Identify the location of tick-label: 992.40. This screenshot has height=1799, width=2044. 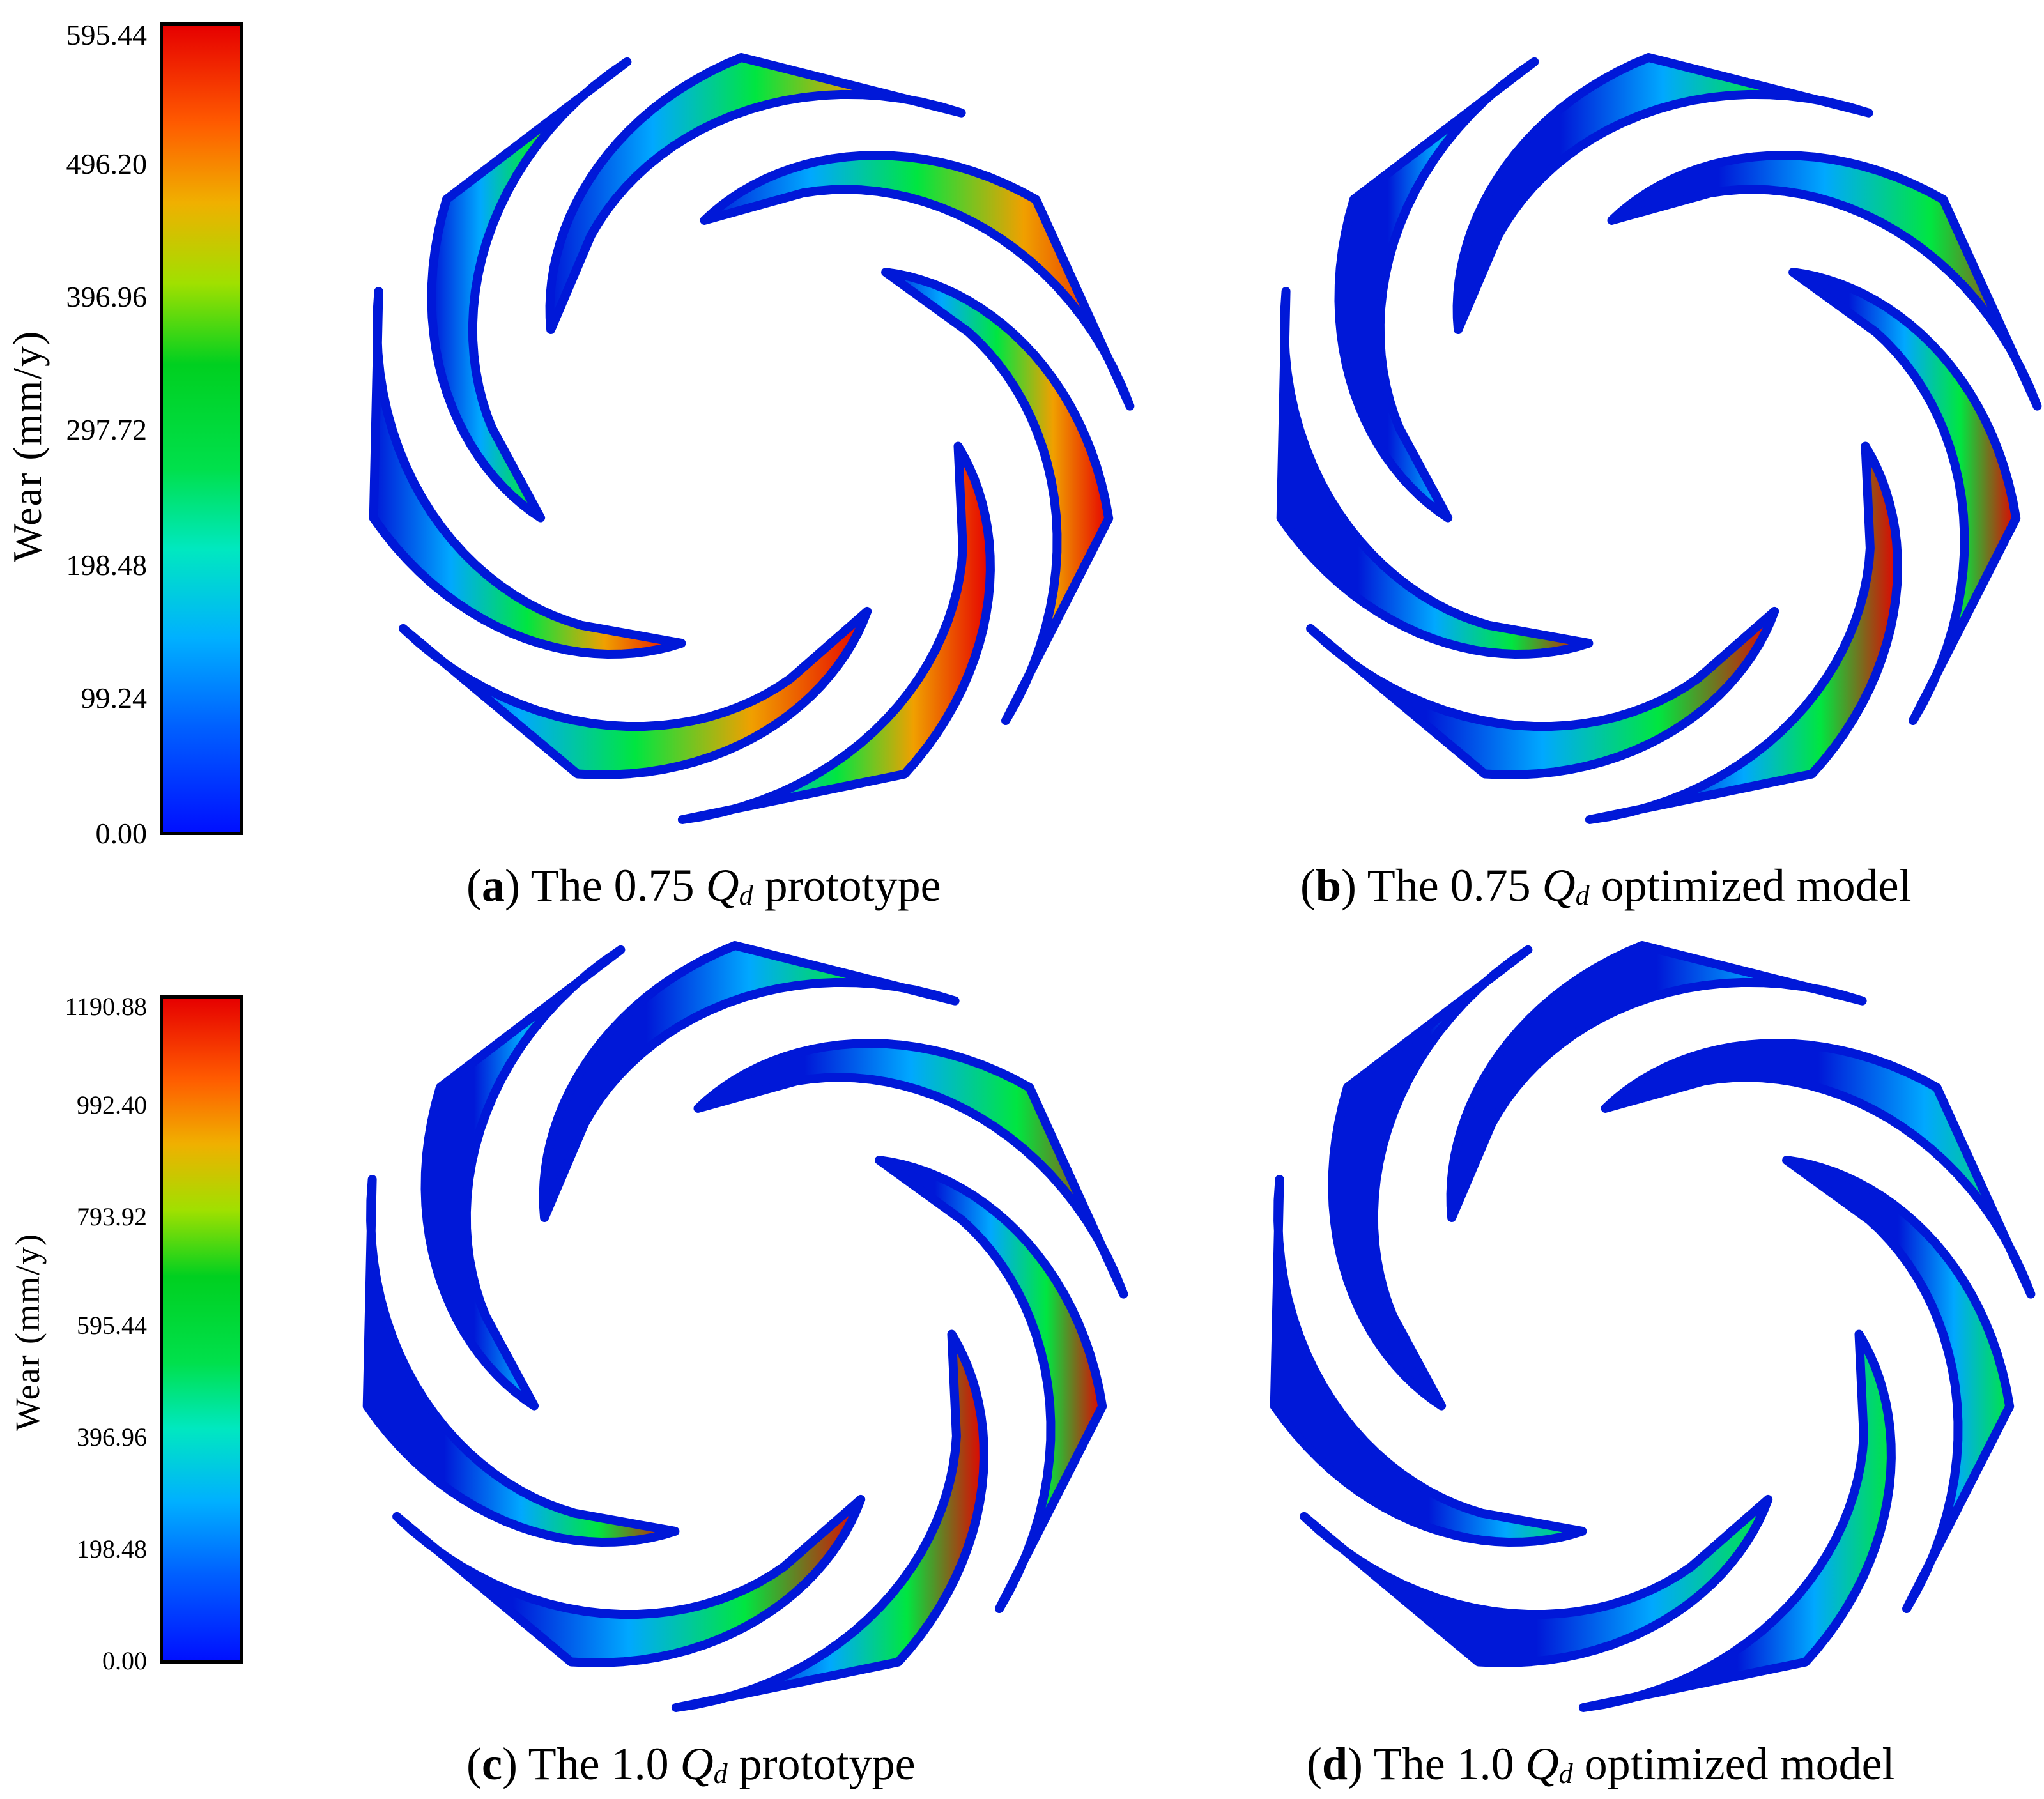
(112, 1105).